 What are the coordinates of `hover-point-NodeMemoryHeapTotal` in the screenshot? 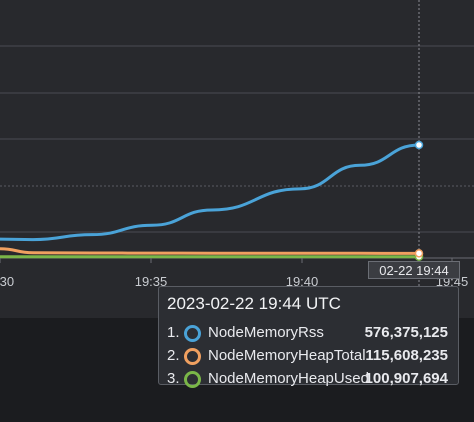 It's located at (419, 253).